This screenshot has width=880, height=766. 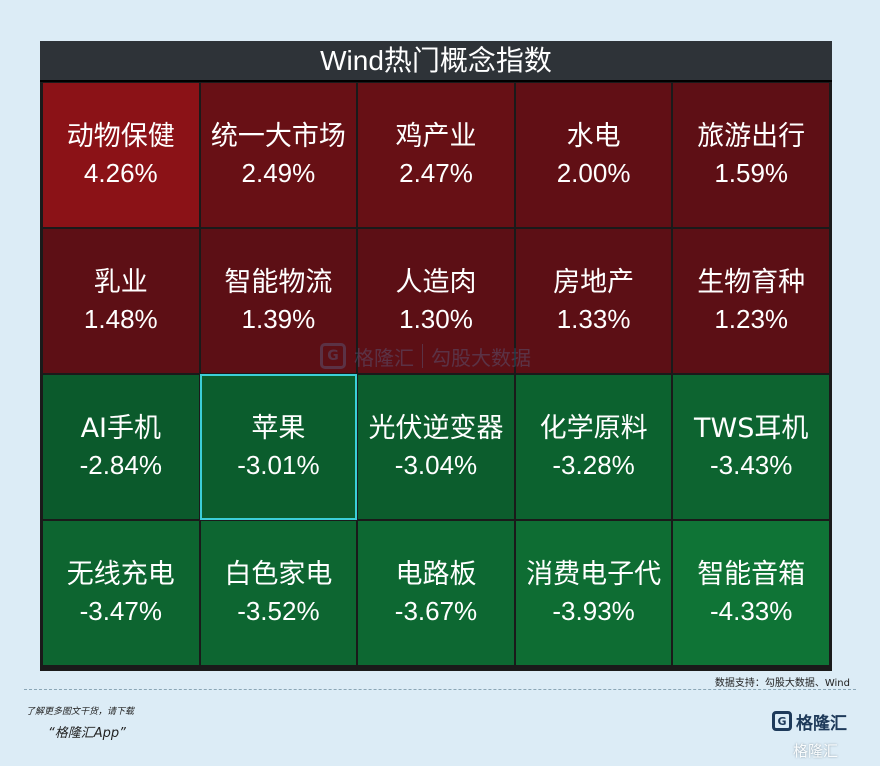 What do you see at coordinates (751, 593) in the screenshot?
I see `heatmap-tile: 智能音箱 -4.33%` at bounding box center [751, 593].